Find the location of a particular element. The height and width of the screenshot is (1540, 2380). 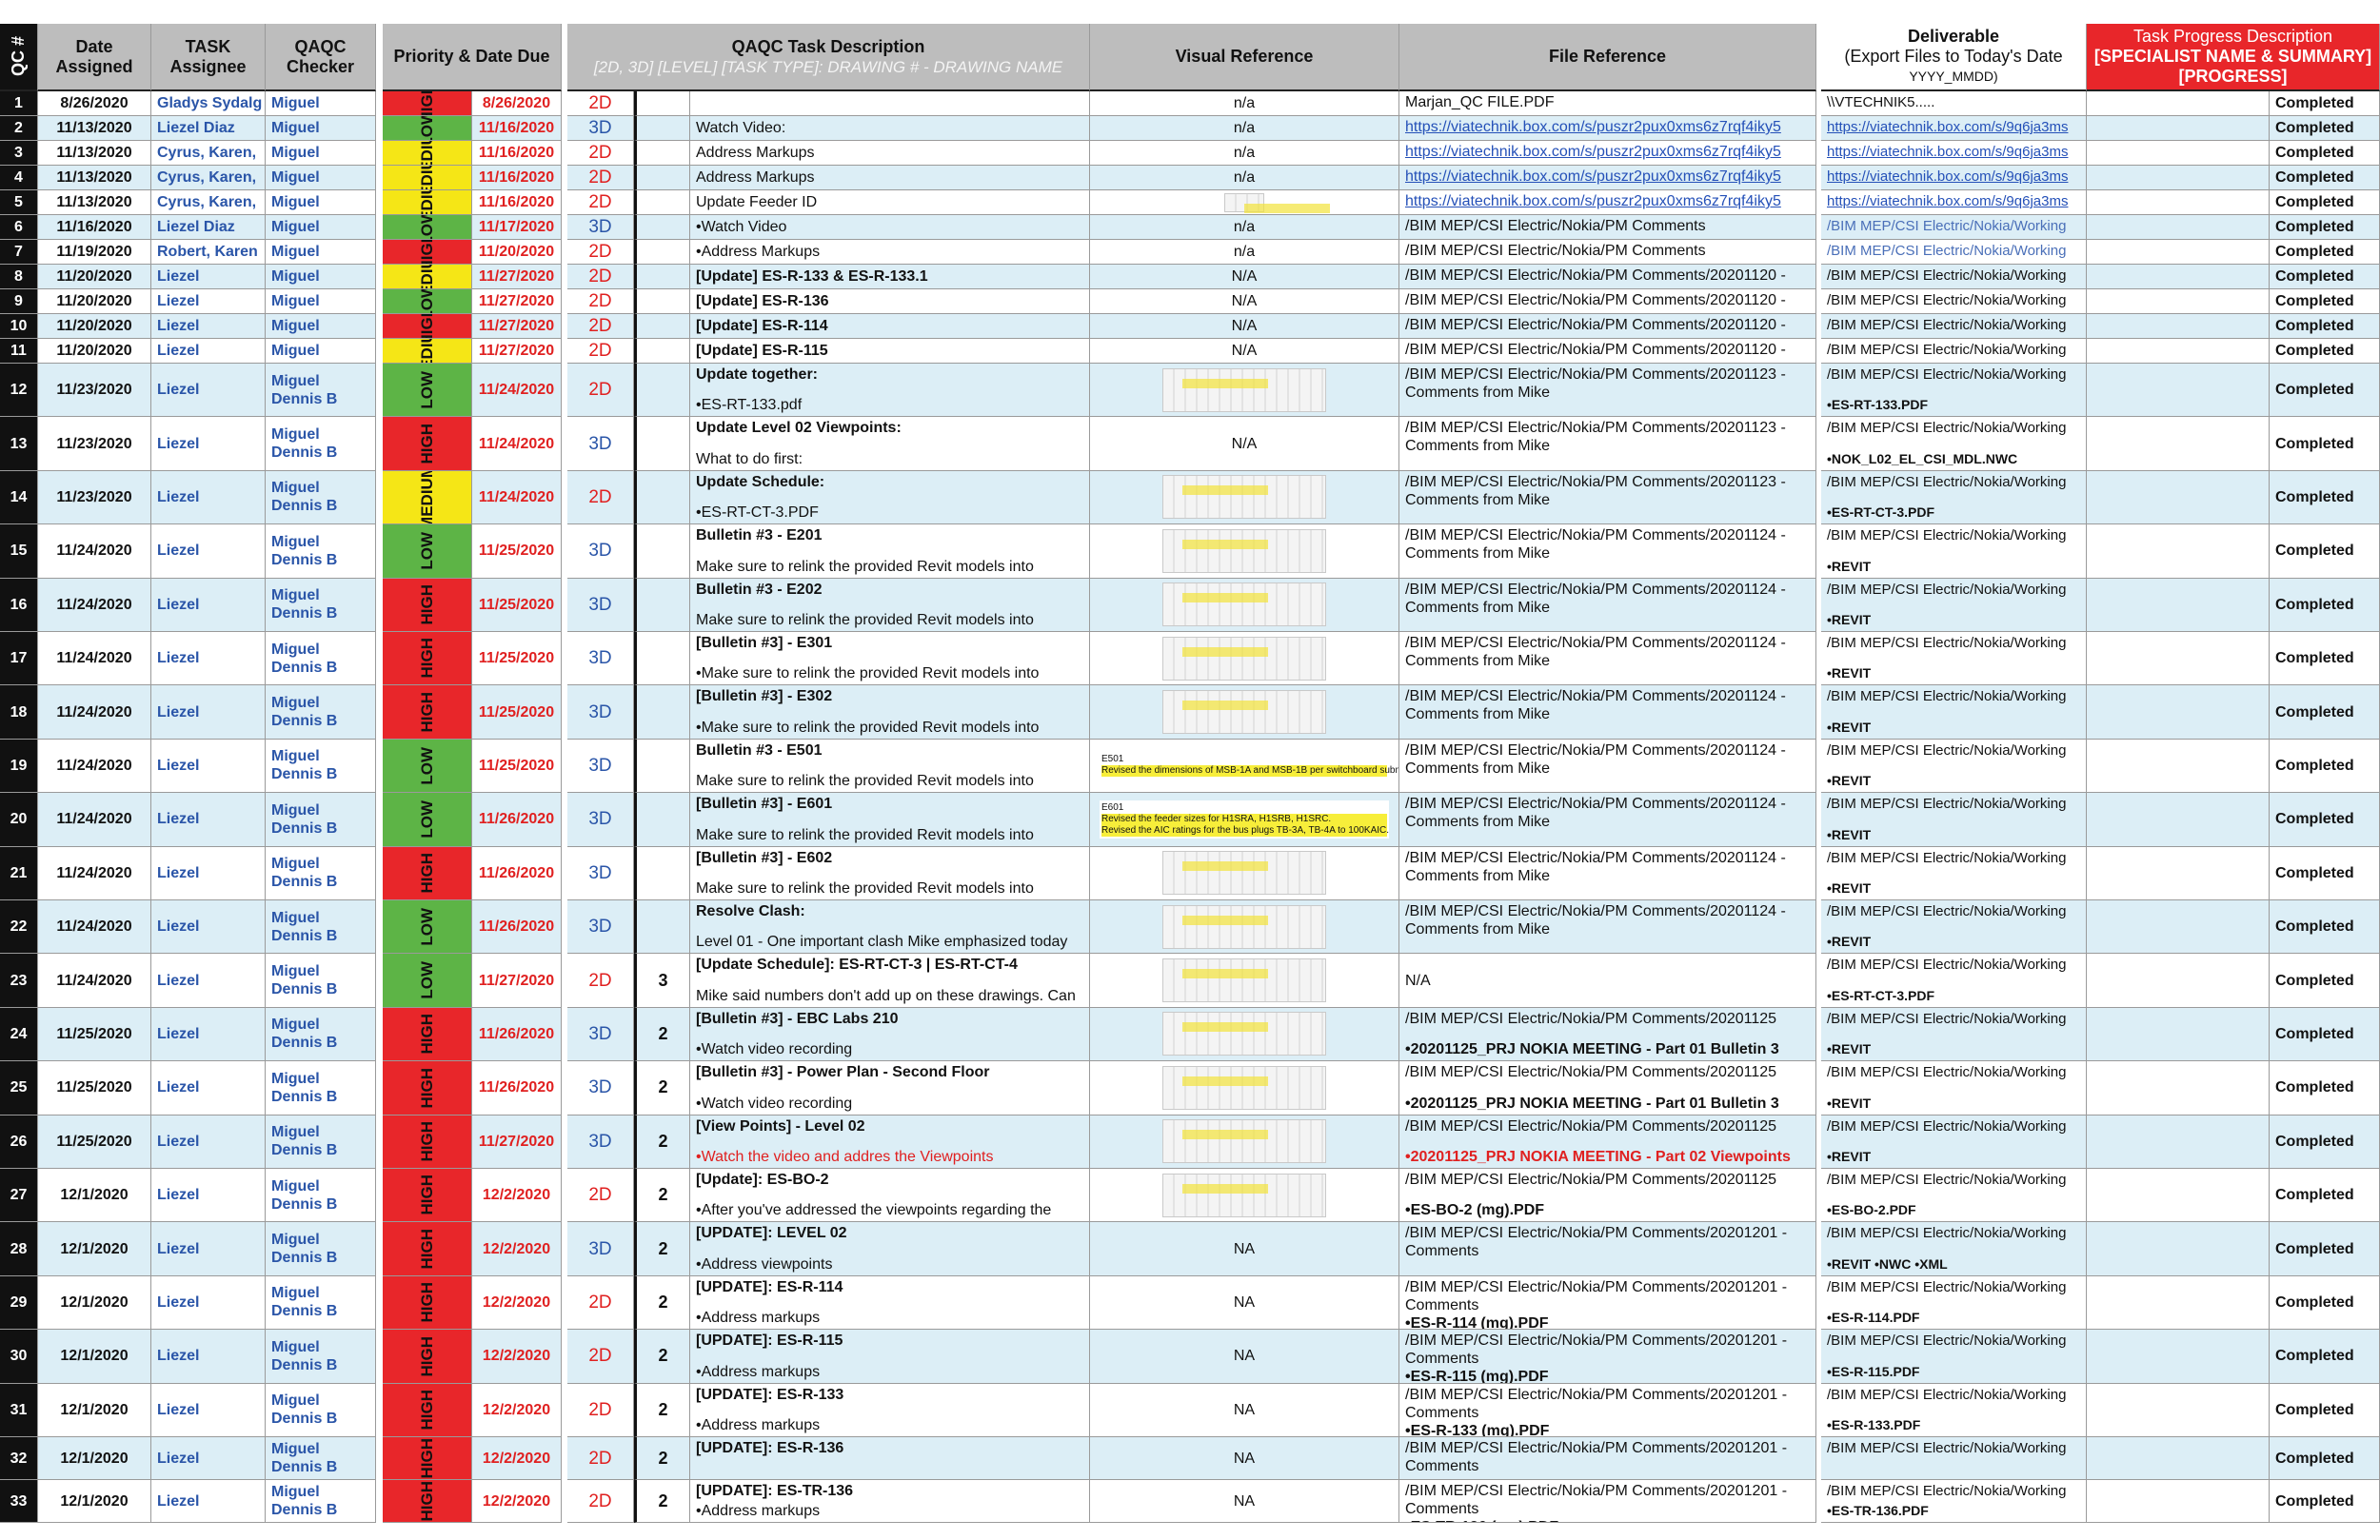

description: [UPDATE]: LEVEL 02 •Address viewpoints is located at coordinates (890, 1249).